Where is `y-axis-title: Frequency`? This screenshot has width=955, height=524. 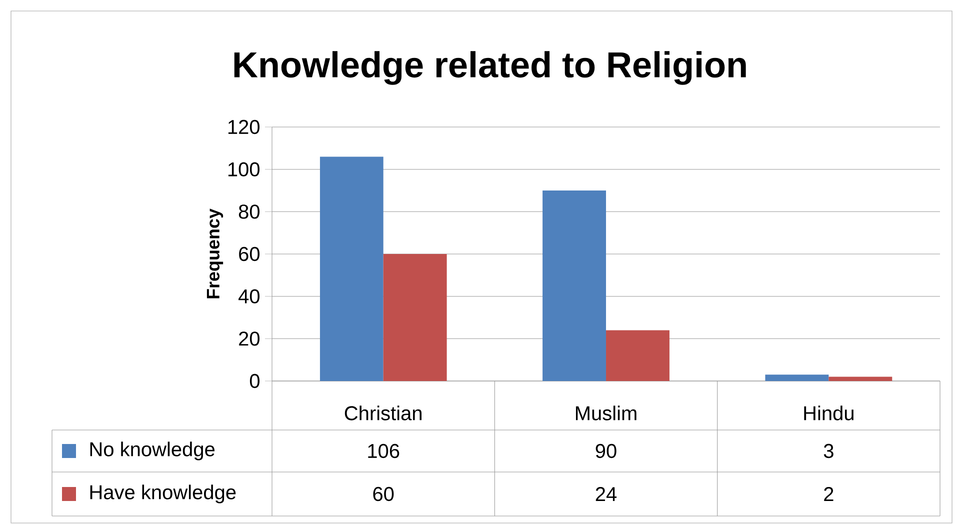 y-axis-title: Frequency is located at coordinates (215, 253).